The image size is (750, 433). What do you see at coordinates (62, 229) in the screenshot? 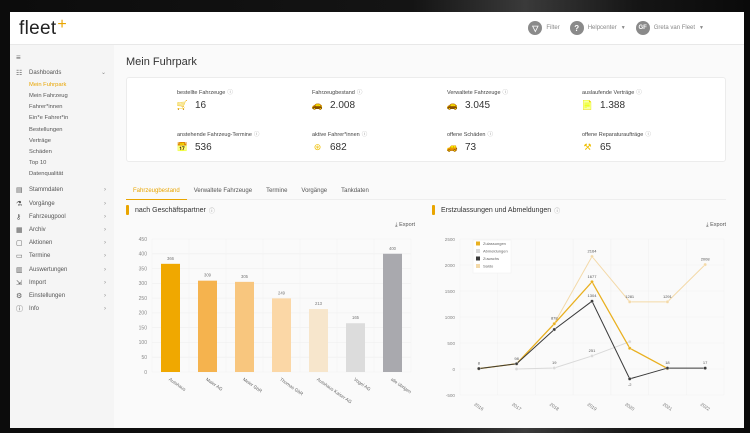
I see `sidebar-item-archiv: ▦ Archiv ›` at bounding box center [62, 229].